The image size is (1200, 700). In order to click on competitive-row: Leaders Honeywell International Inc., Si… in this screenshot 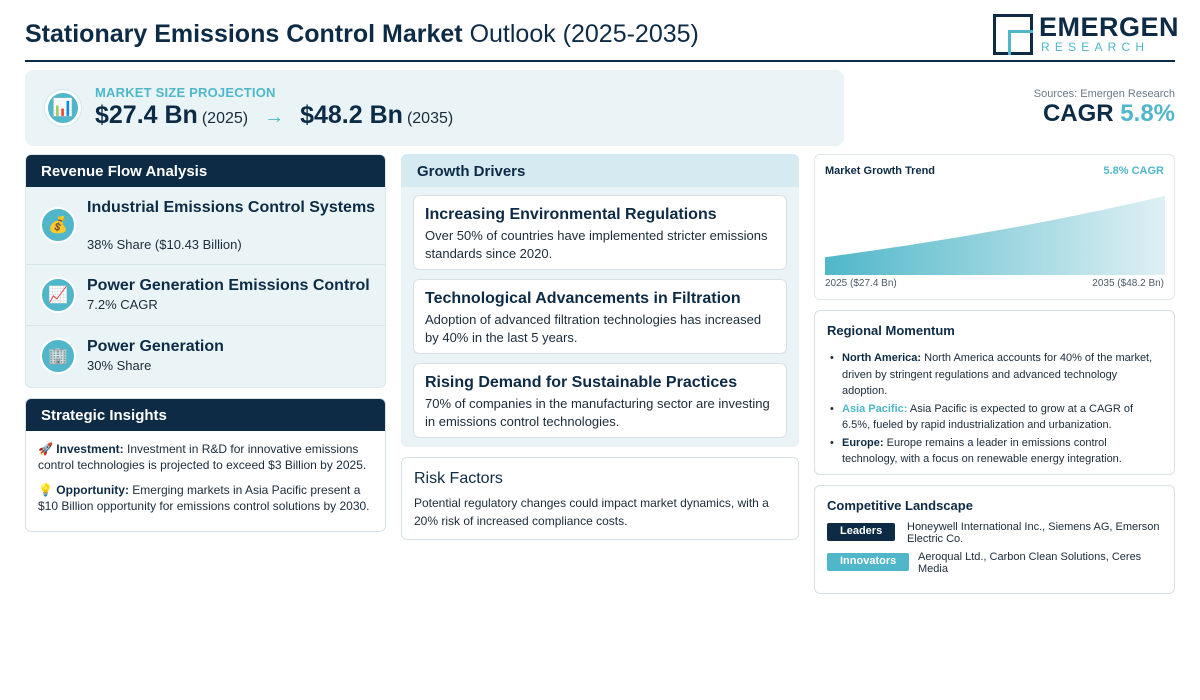, I will do `click(994, 536)`.